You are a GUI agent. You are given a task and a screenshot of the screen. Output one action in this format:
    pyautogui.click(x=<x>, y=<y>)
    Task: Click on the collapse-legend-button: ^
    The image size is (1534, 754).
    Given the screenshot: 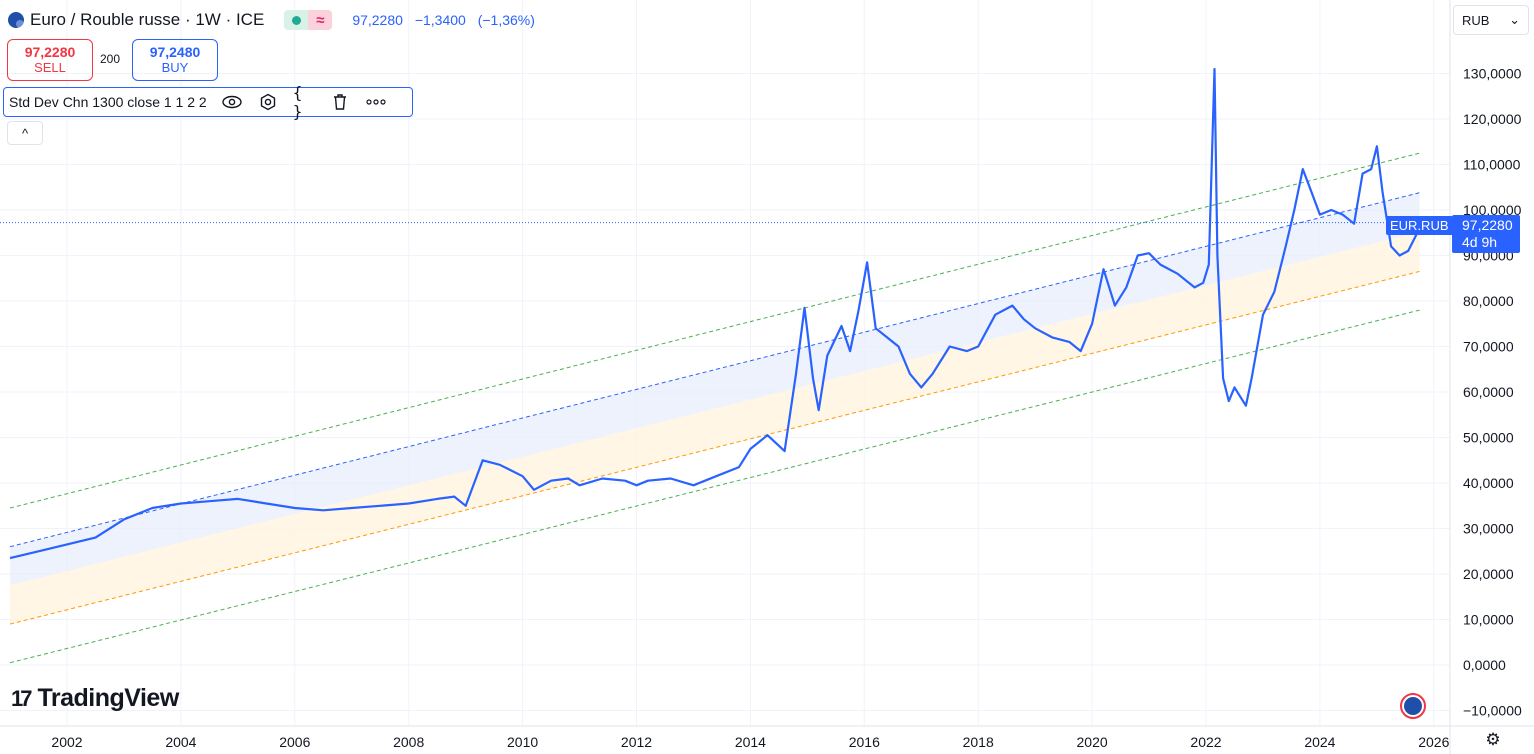 What is the action you would take?
    pyautogui.click(x=25, y=133)
    